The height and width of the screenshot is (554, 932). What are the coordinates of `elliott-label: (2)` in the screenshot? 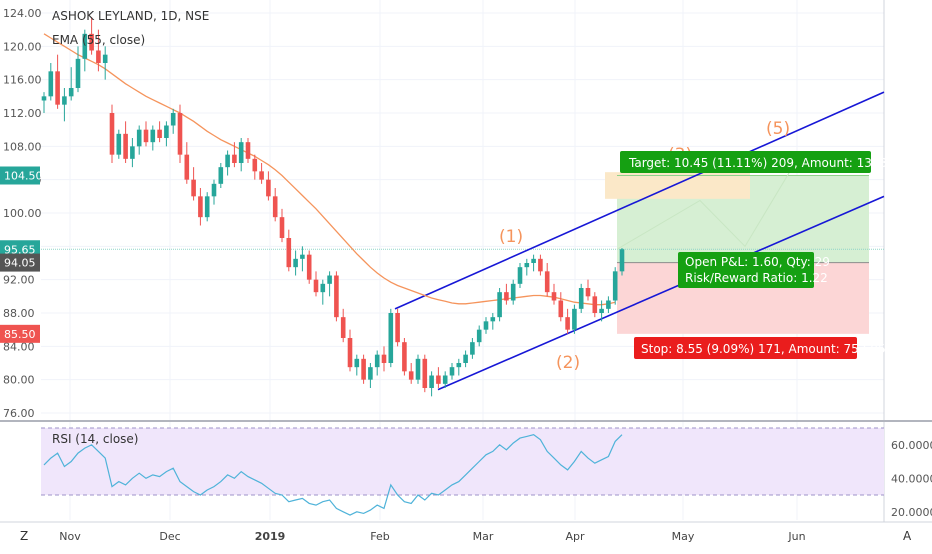 It's located at (568, 363).